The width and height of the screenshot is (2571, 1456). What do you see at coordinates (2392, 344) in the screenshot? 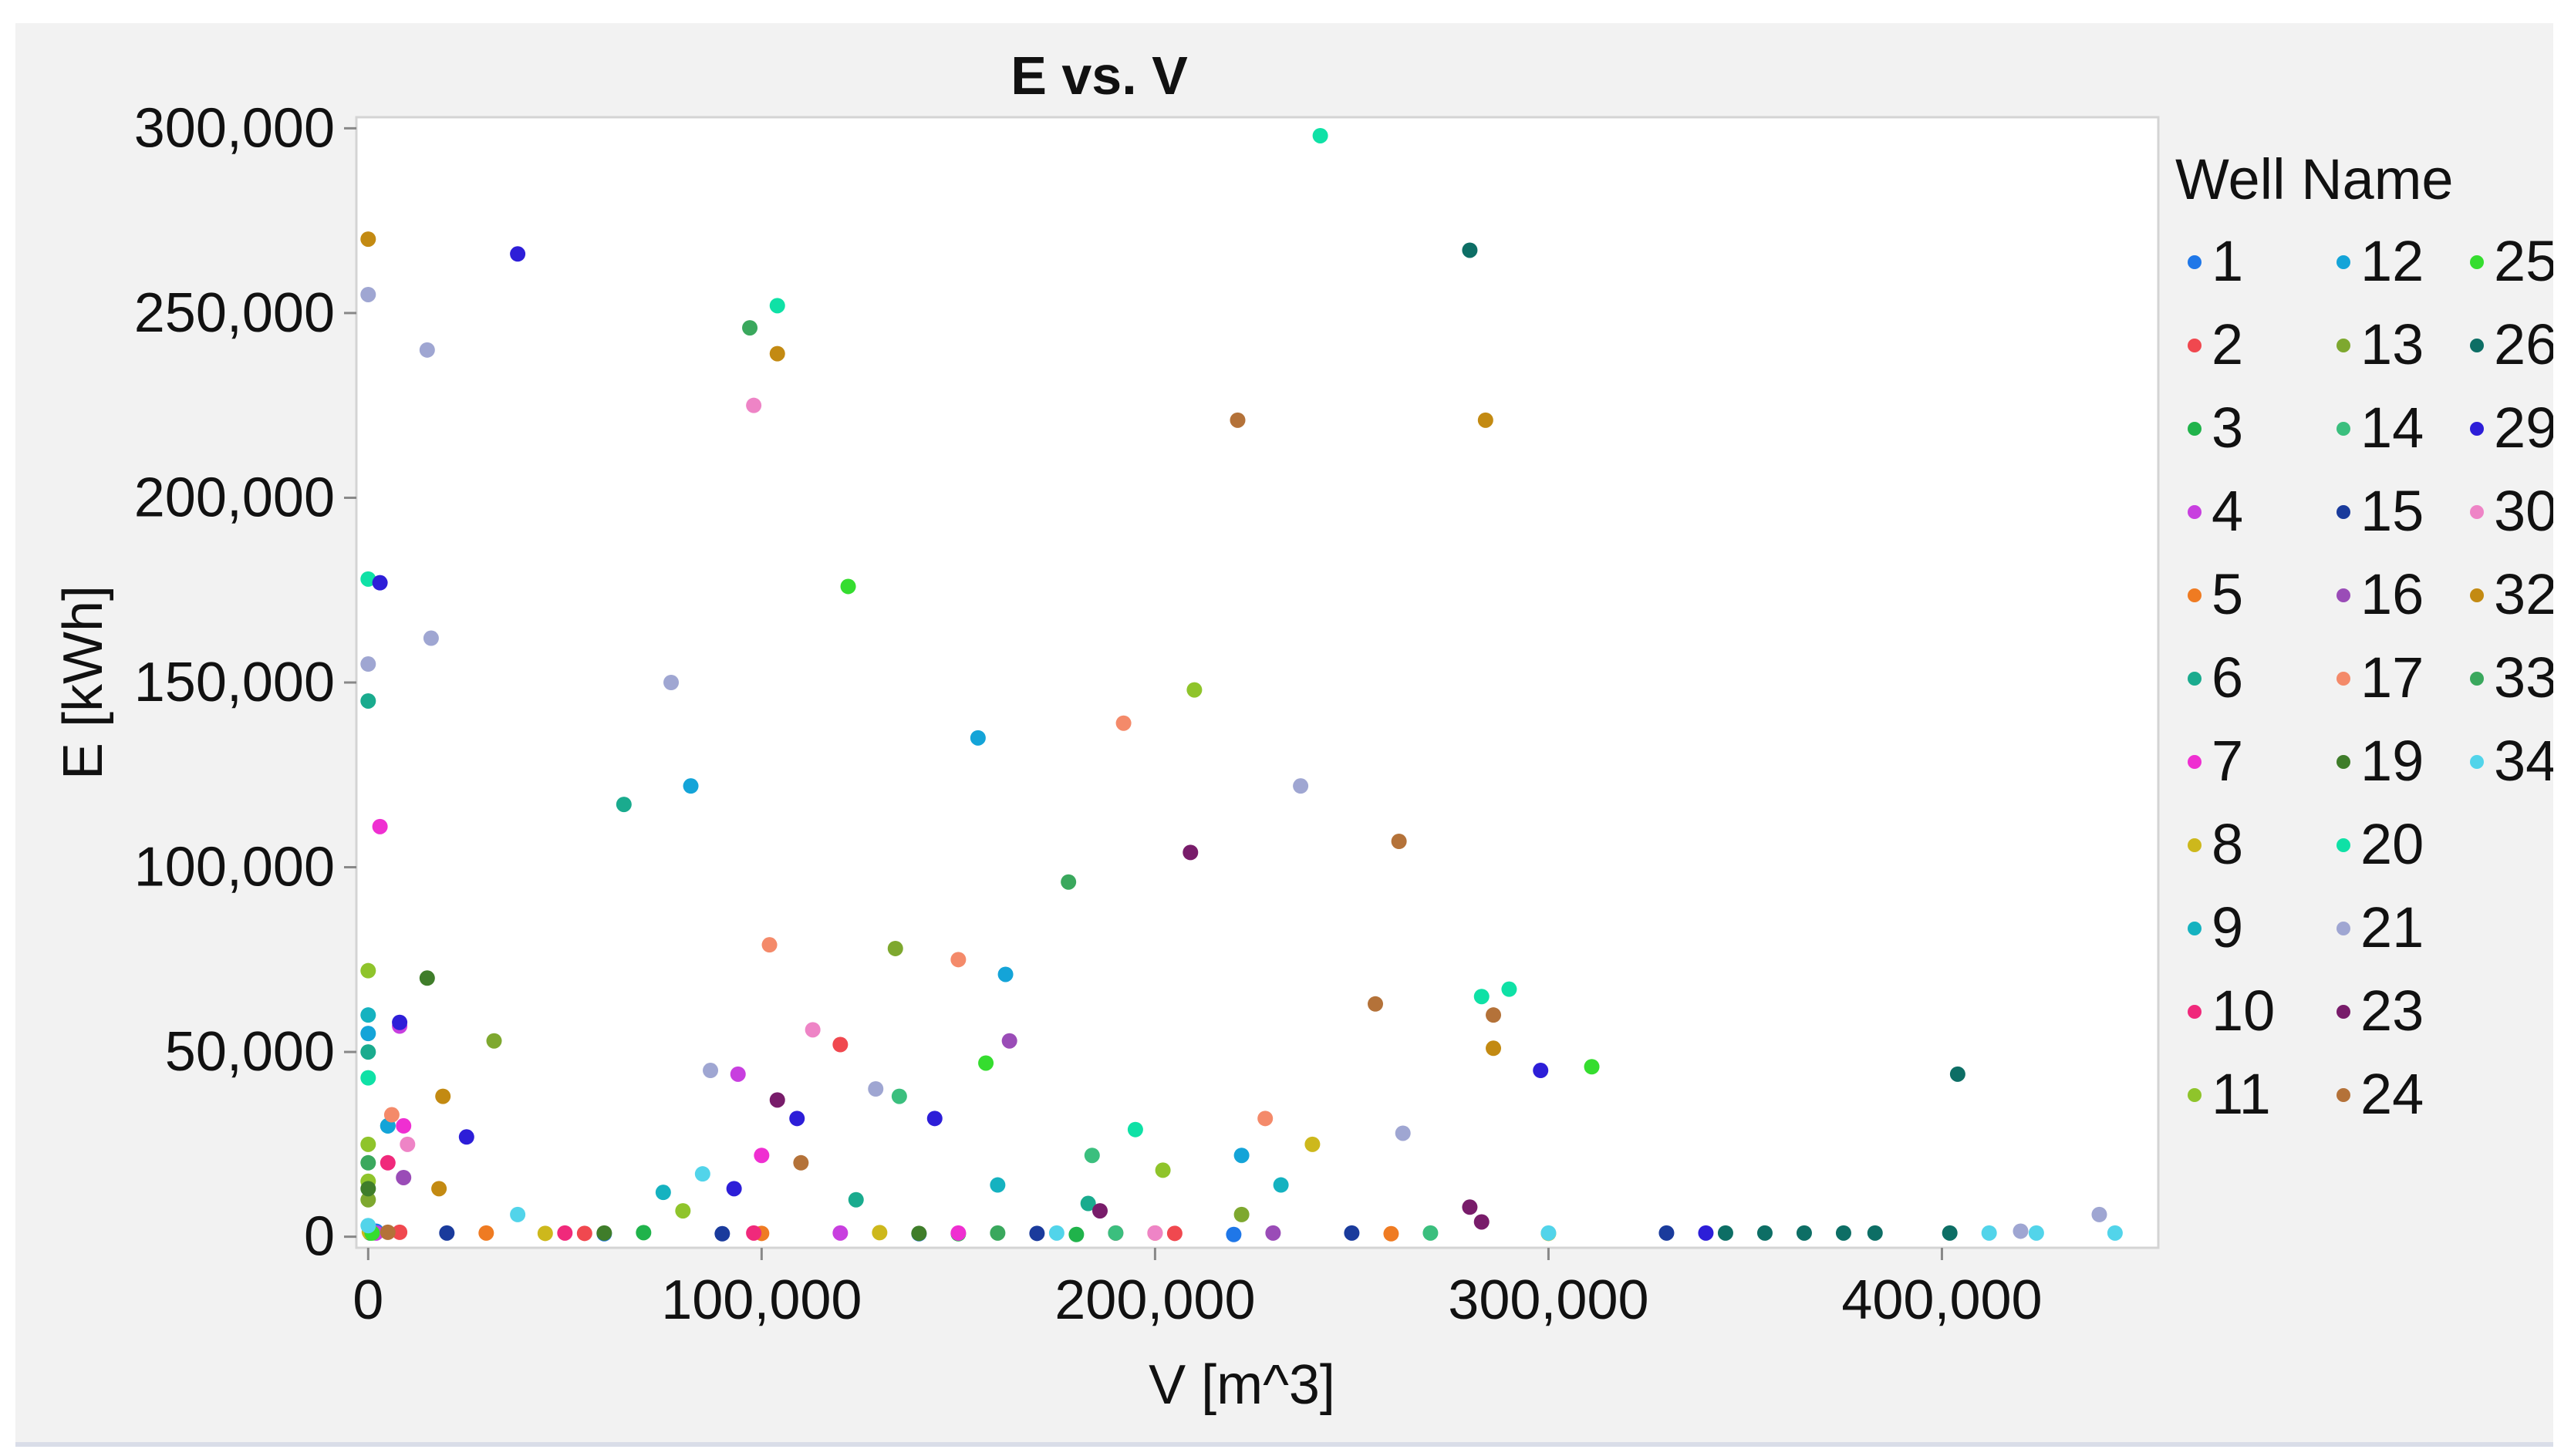
I see `legend-label: 13` at bounding box center [2392, 344].